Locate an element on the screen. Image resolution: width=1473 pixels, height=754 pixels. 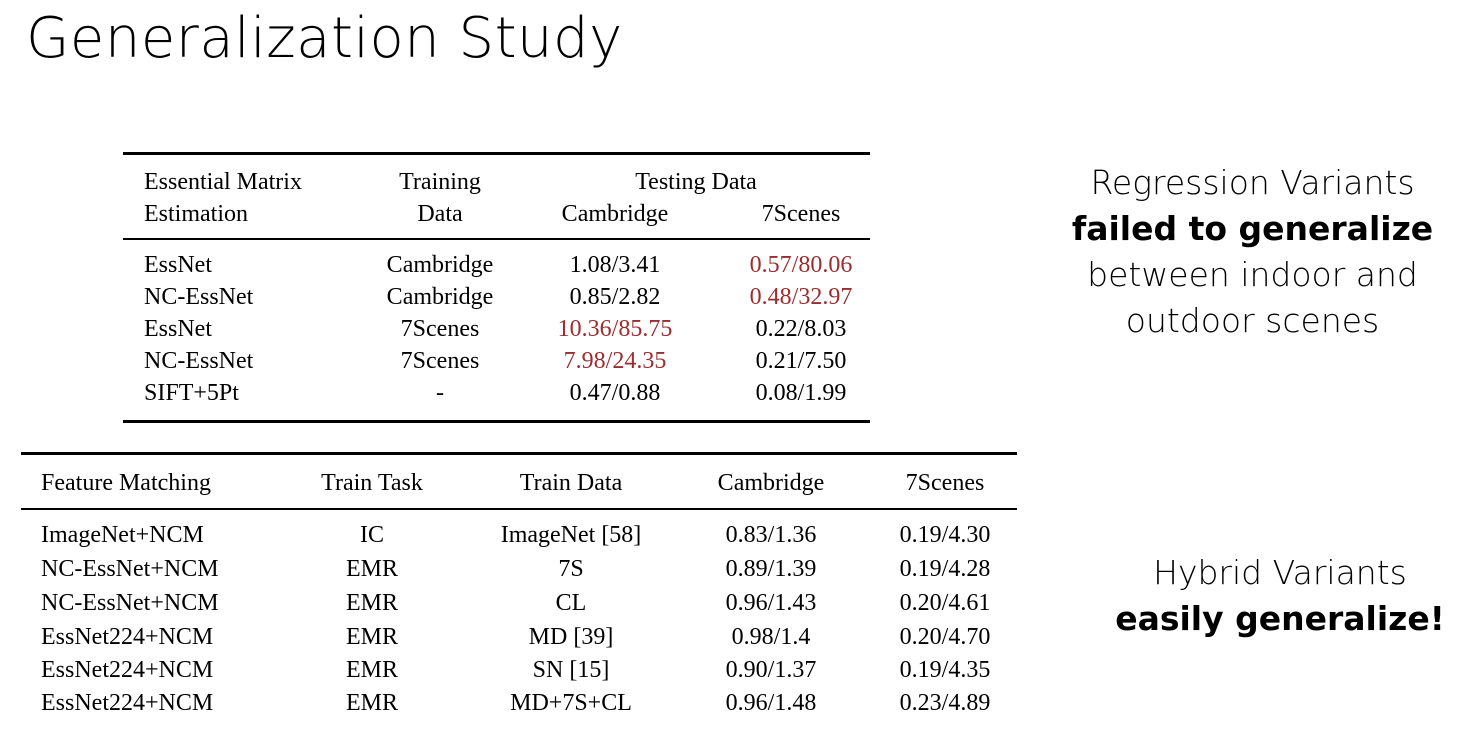
row-train-data: CL is located at coordinates (571, 603).